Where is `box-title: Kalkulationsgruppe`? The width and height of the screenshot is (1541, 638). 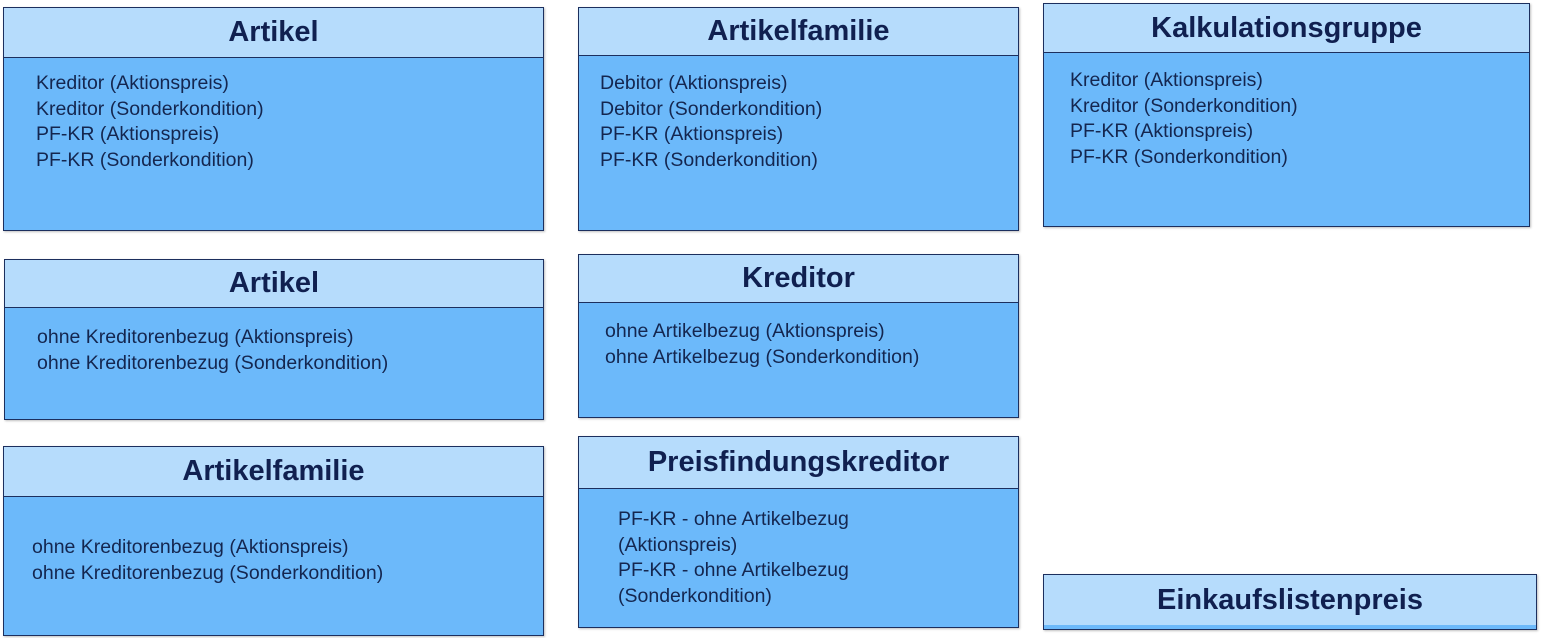 box-title: Kalkulationsgruppe is located at coordinates (1286, 28).